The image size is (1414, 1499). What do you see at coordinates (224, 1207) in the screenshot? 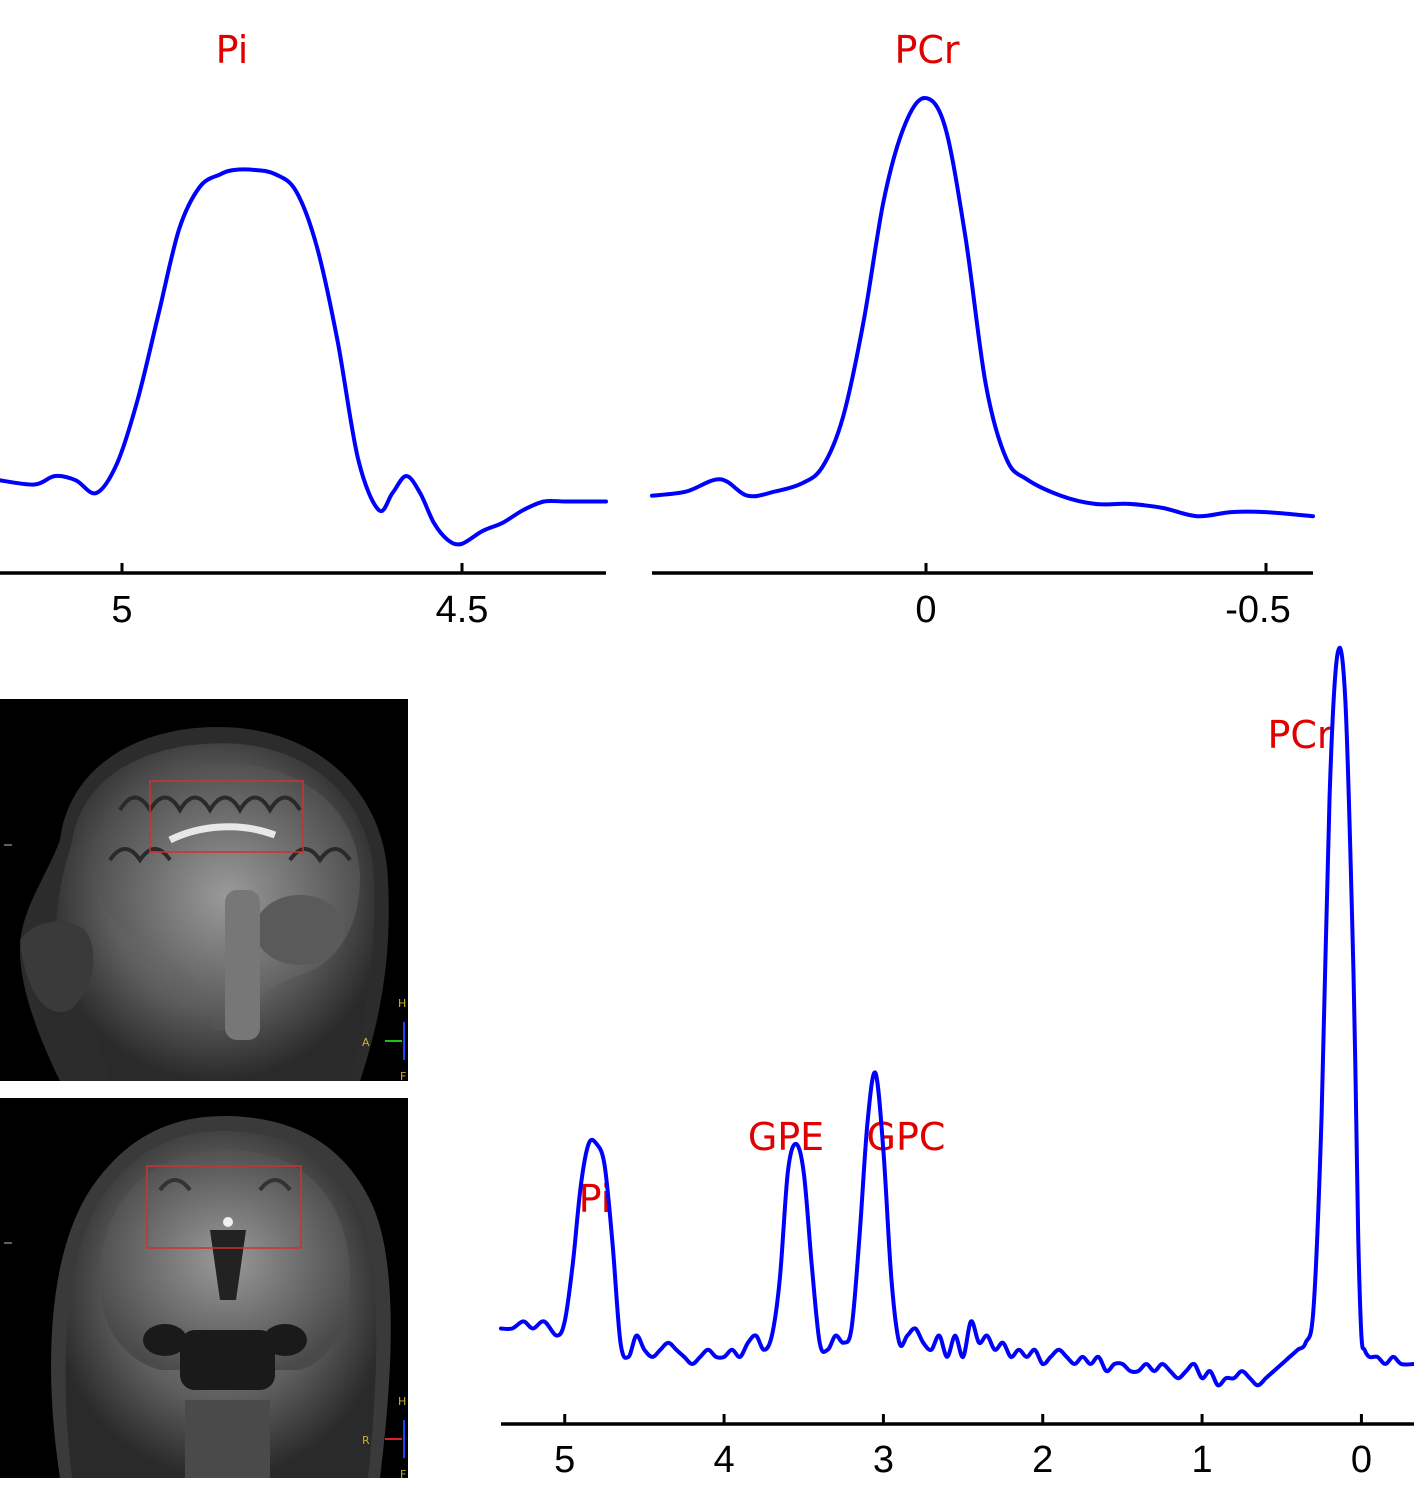
I see `roi-box-coronal` at bounding box center [224, 1207].